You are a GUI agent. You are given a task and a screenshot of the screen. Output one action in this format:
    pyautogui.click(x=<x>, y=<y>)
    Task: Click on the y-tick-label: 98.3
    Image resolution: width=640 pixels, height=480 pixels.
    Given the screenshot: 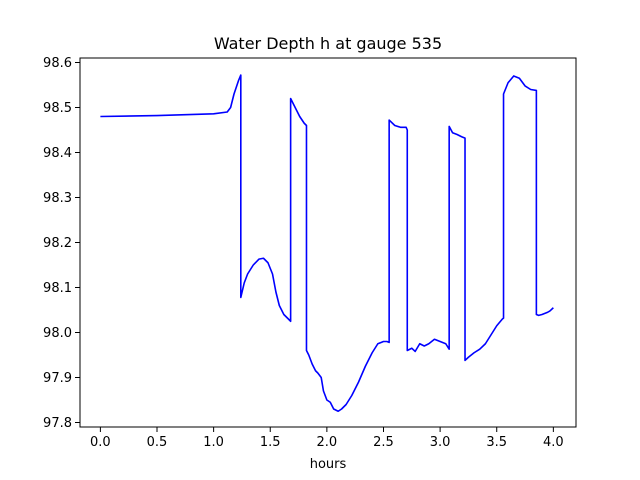 What is the action you would take?
    pyautogui.click(x=57, y=198)
    